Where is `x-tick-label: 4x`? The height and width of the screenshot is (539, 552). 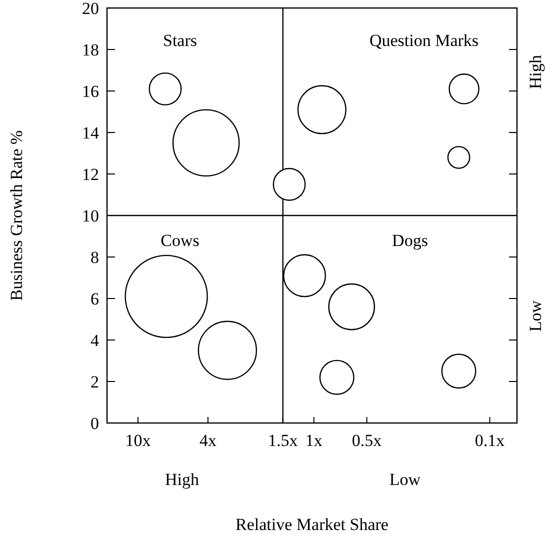 x-tick-label: 4x is located at coordinates (208, 440).